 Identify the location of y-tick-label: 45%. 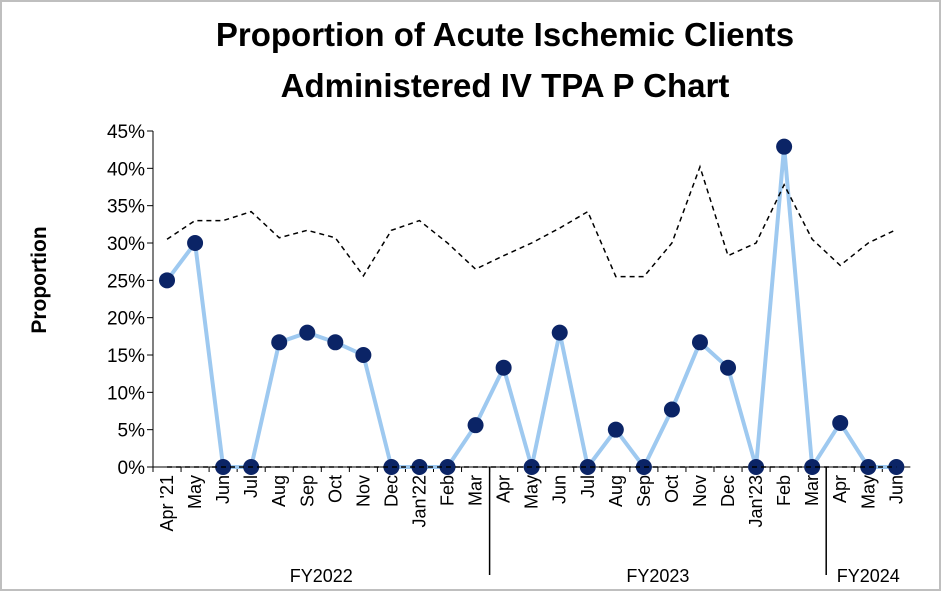
(126, 132).